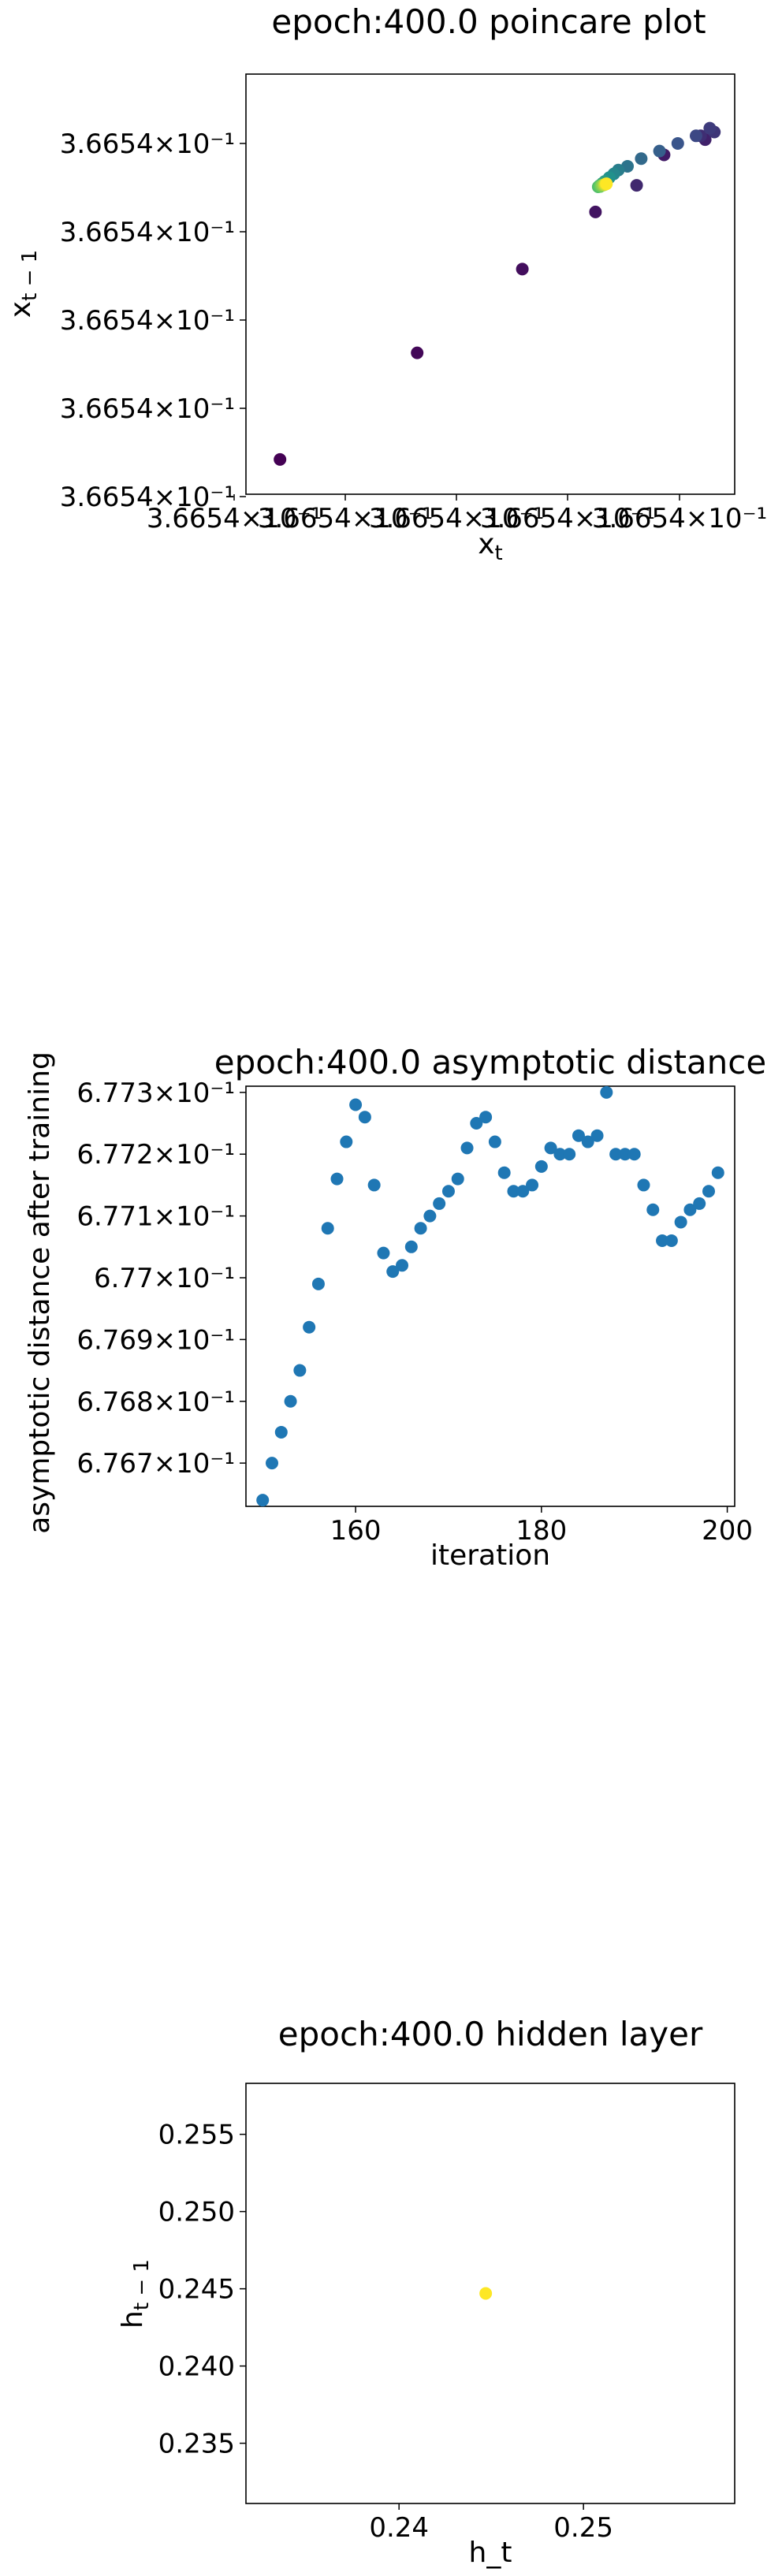 This screenshot has height=2576, width=782. Describe the element at coordinates (156, 1093) in the screenshot. I see `asymptotic-y-tick-label: 6.773×10⁻¹` at that location.